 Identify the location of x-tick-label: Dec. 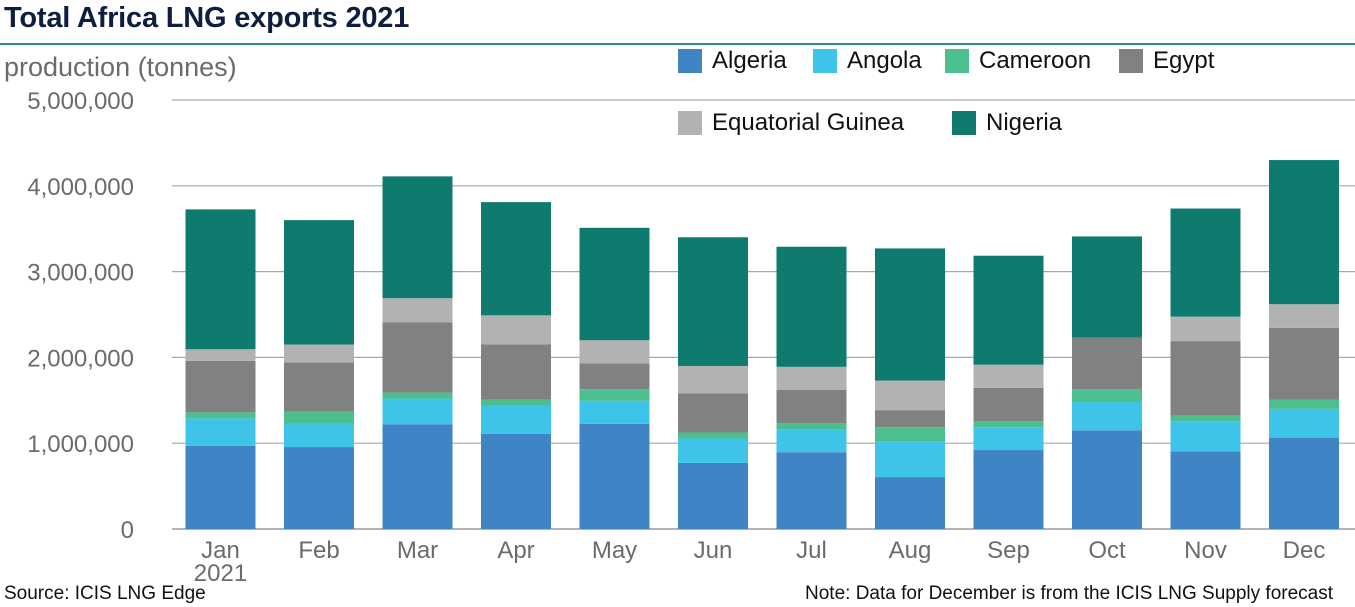
(1304, 550).